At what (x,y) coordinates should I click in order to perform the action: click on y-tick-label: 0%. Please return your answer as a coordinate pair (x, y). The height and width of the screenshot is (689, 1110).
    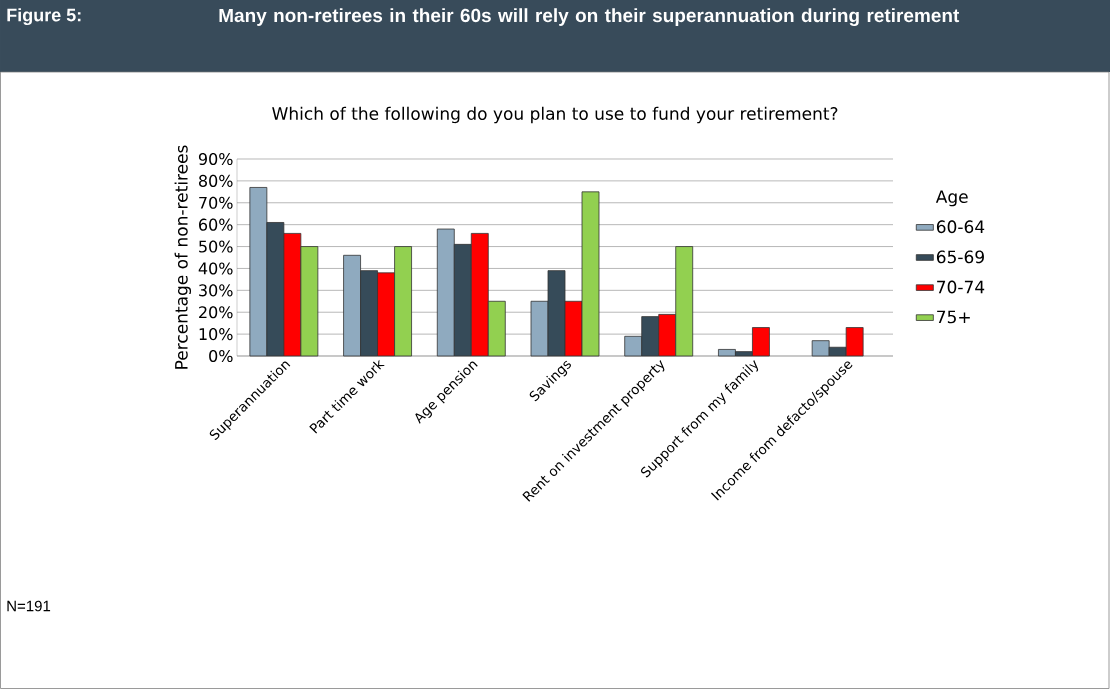
    Looking at the image, I should click on (221, 356).